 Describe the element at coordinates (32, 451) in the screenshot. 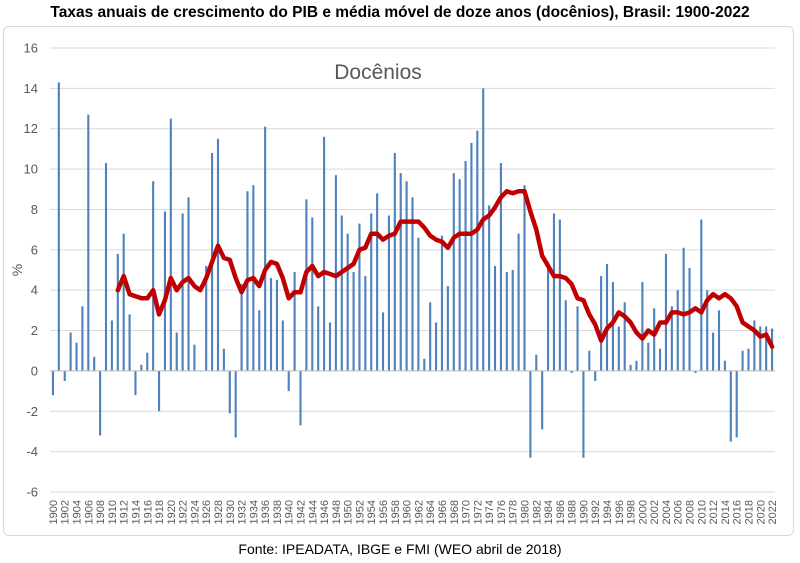

I see `y-tick-label: -4` at that location.